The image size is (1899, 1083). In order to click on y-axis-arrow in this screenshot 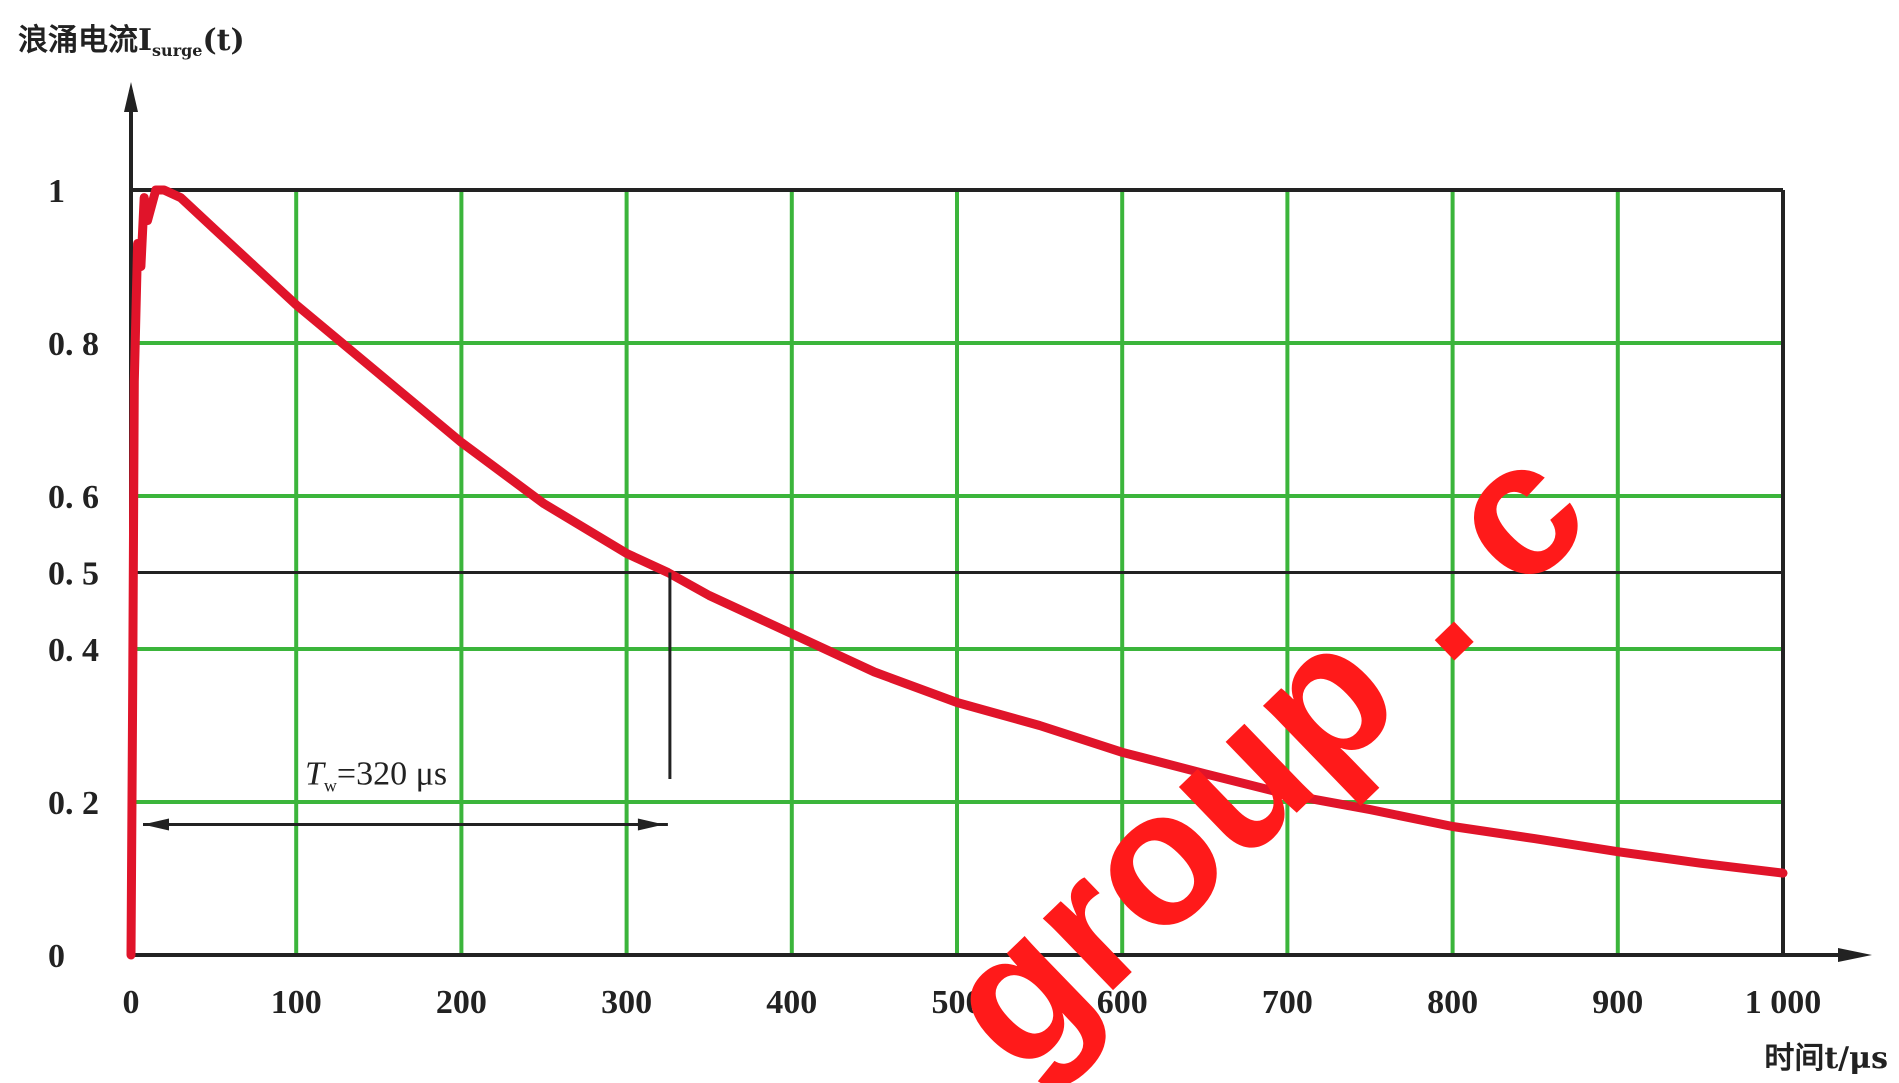, I will do `click(131, 97)`.